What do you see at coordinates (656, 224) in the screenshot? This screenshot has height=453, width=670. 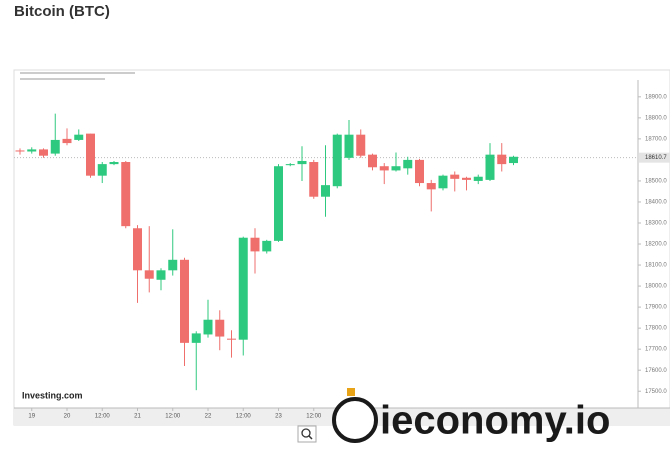 I see `y-tick-label: 18300.0` at bounding box center [656, 224].